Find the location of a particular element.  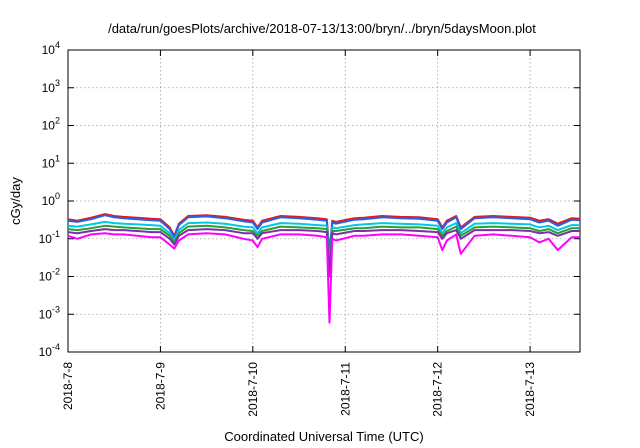

y-tick-label: 10⁰ is located at coordinates (51, 199).